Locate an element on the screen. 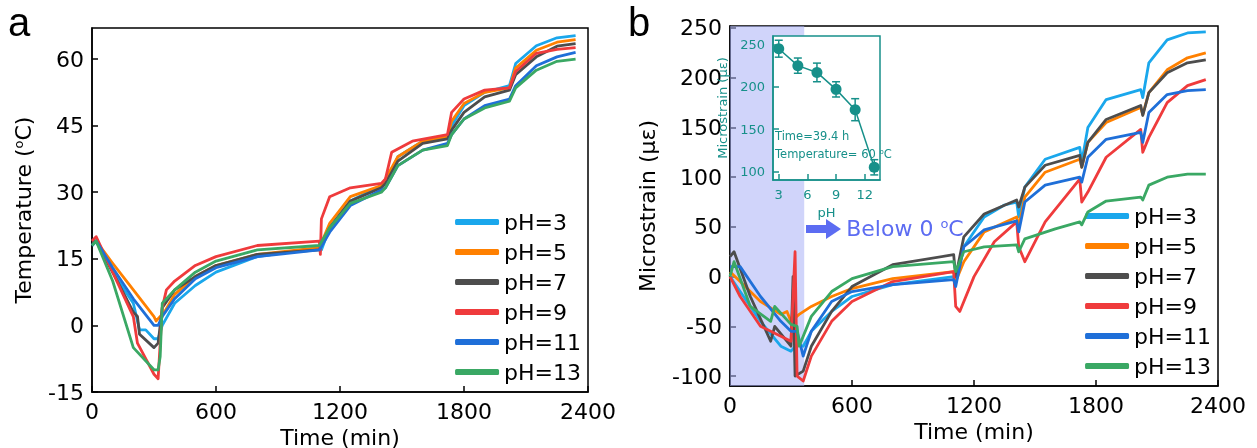 Image resolution: width=1257 pixels, height=448 pixels. text: a is located at coordinates (19, 22).